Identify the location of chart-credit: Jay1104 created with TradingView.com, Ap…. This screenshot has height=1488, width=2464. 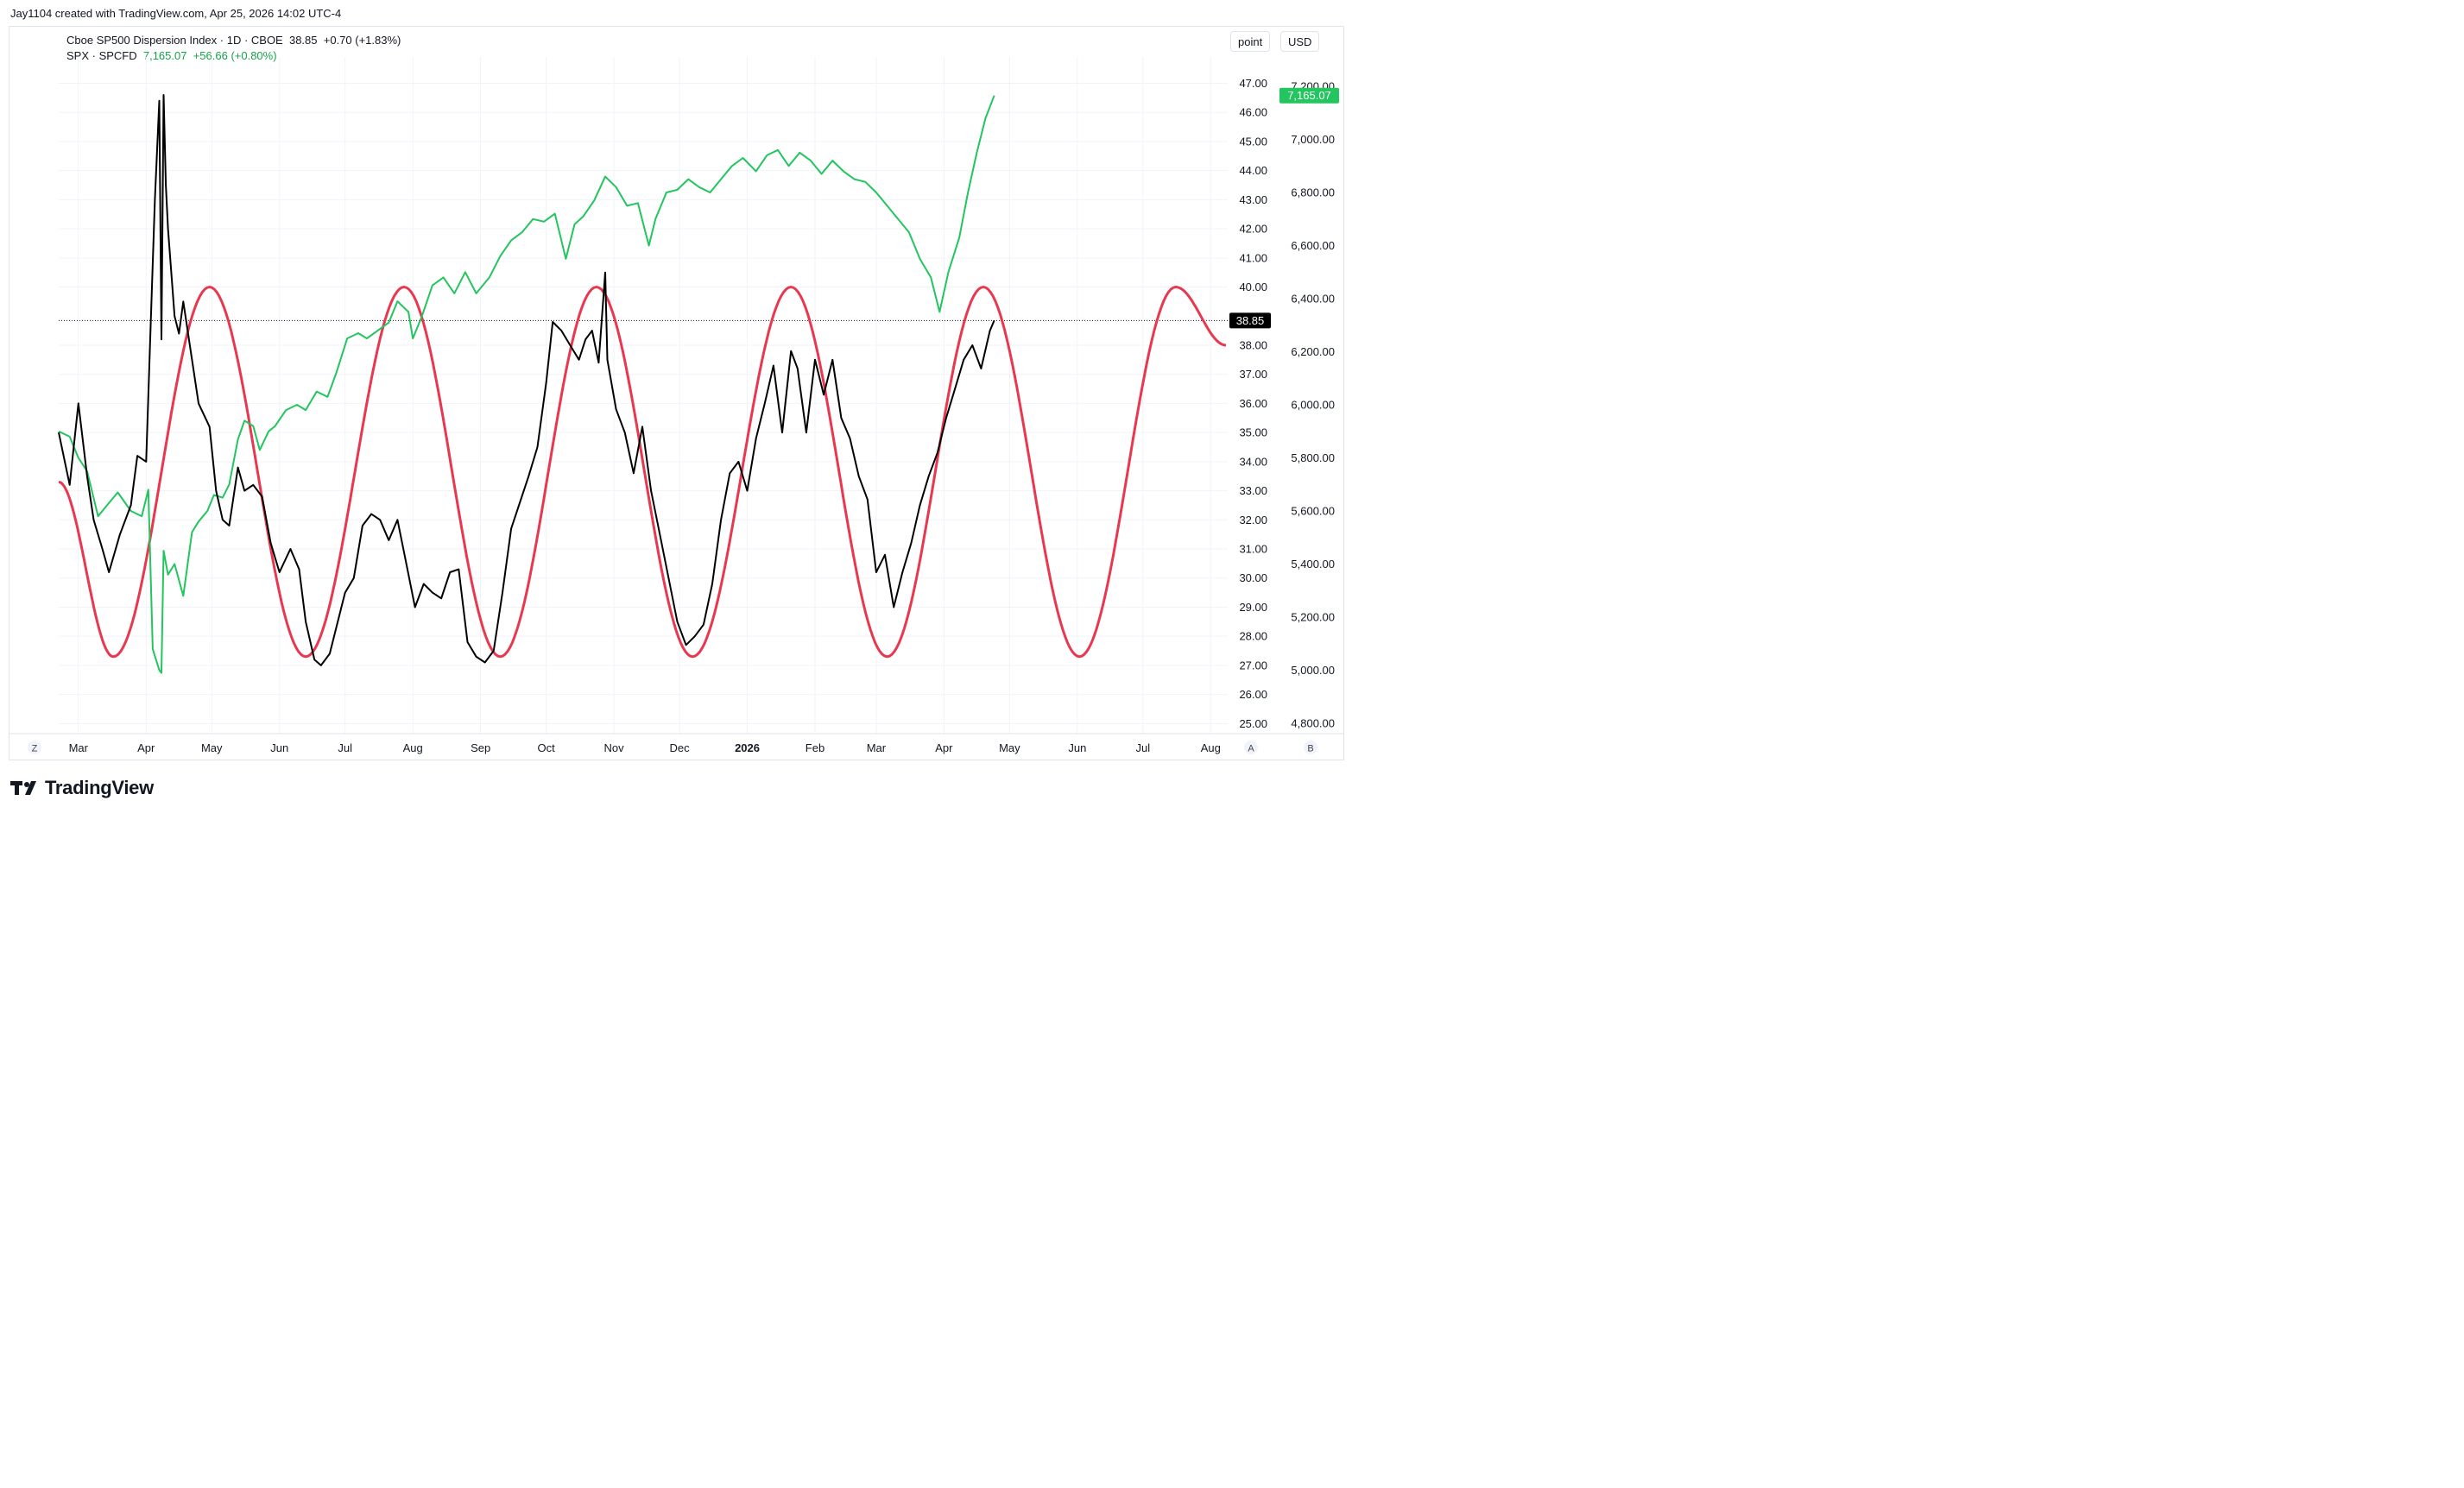
(176, 14).